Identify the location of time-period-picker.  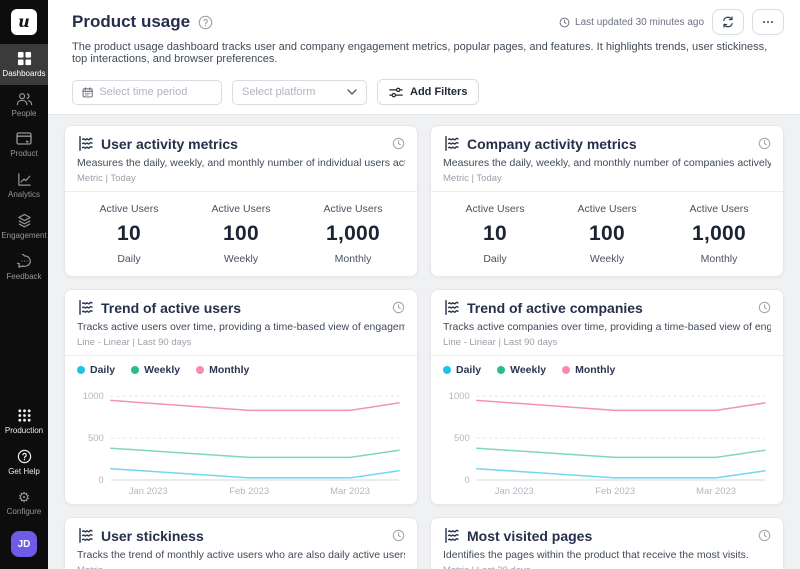
(147, 92).